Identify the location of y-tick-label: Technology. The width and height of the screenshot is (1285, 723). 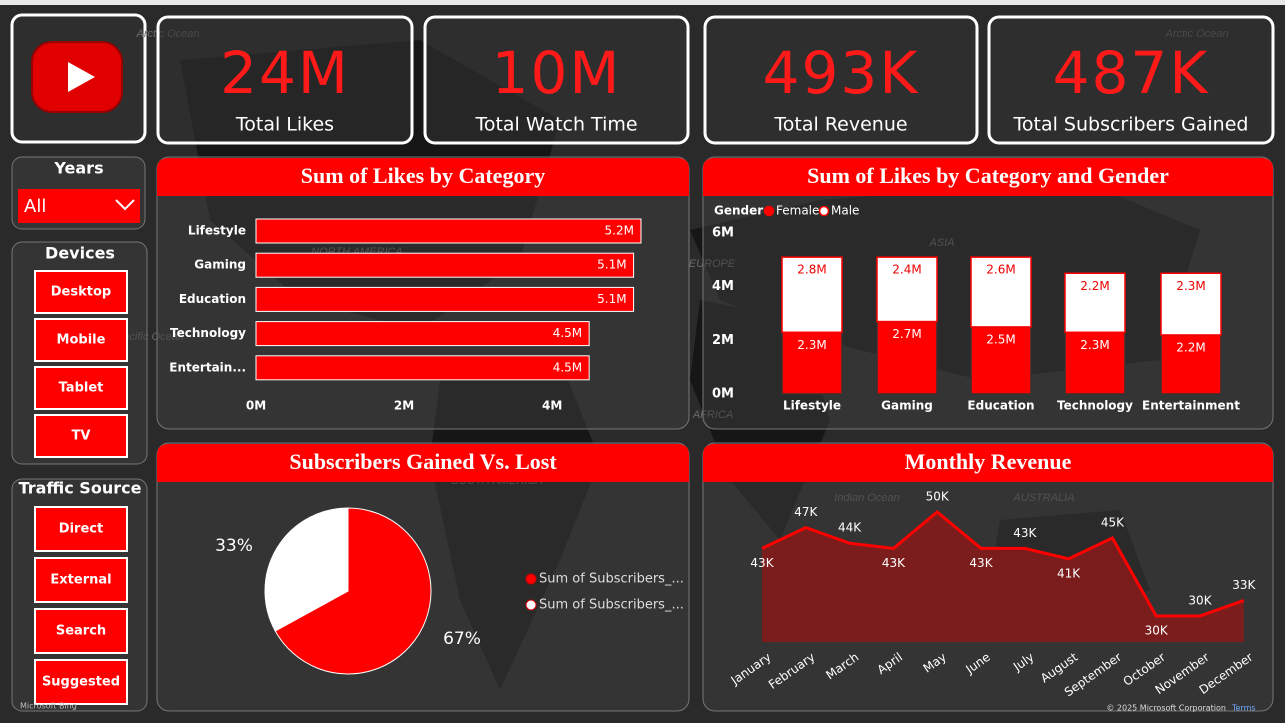
(208, 333).